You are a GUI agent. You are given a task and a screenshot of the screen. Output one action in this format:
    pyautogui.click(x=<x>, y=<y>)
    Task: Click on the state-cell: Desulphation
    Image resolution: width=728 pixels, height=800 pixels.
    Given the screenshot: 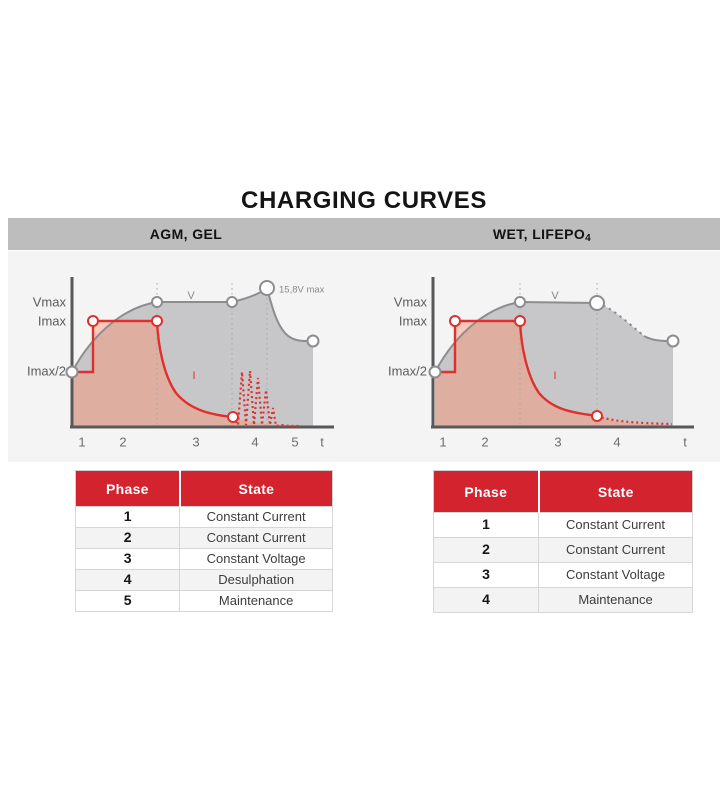 What is the action you would take?
    pyautogui.click(x=256, y=580)
    